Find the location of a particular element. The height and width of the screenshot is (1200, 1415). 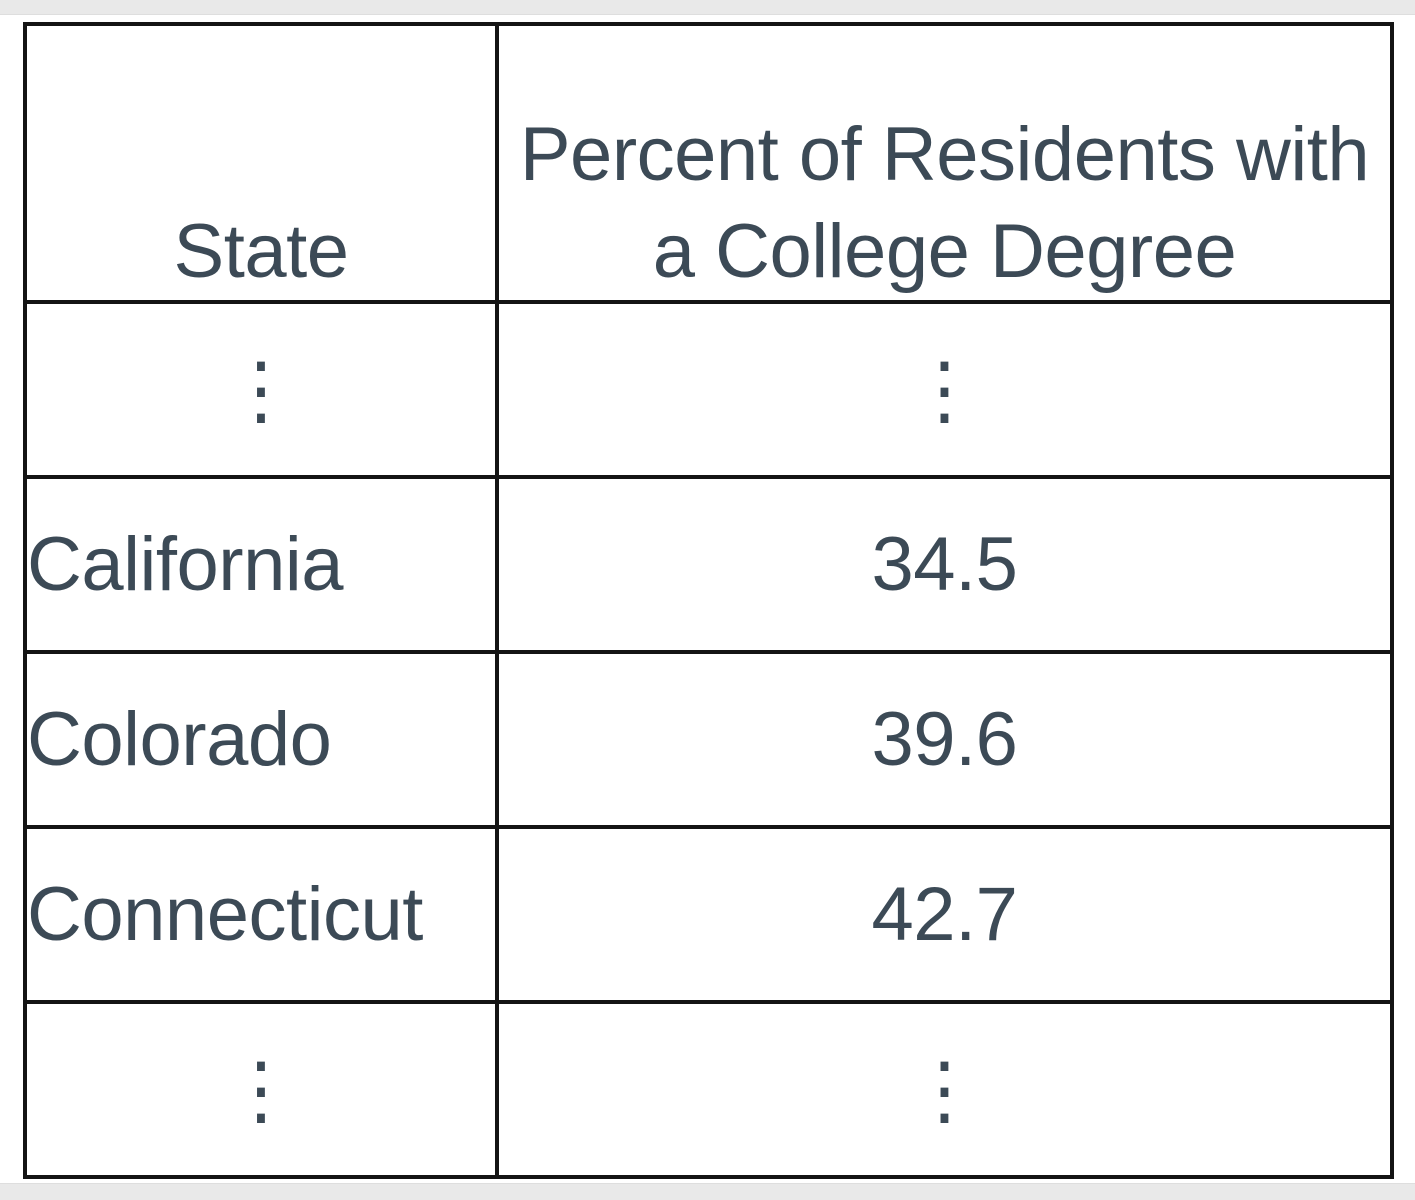

top-edge-strip is located at coordinates (707, 7).